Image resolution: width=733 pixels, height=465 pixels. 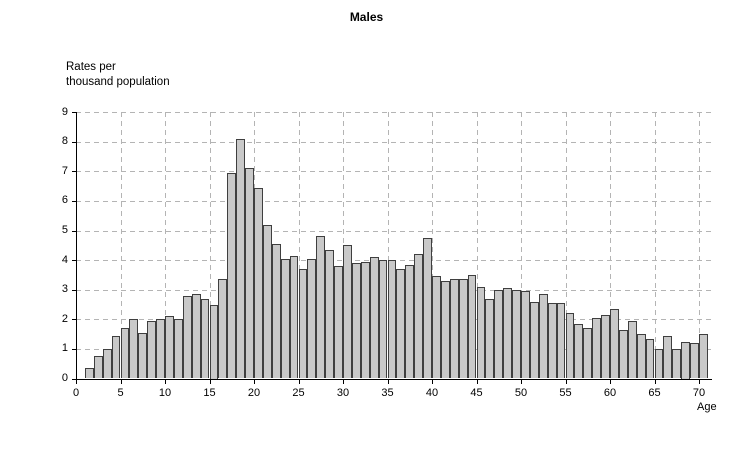 I want to click on y-tick-label-3: 3, so click(x=64, y=289).